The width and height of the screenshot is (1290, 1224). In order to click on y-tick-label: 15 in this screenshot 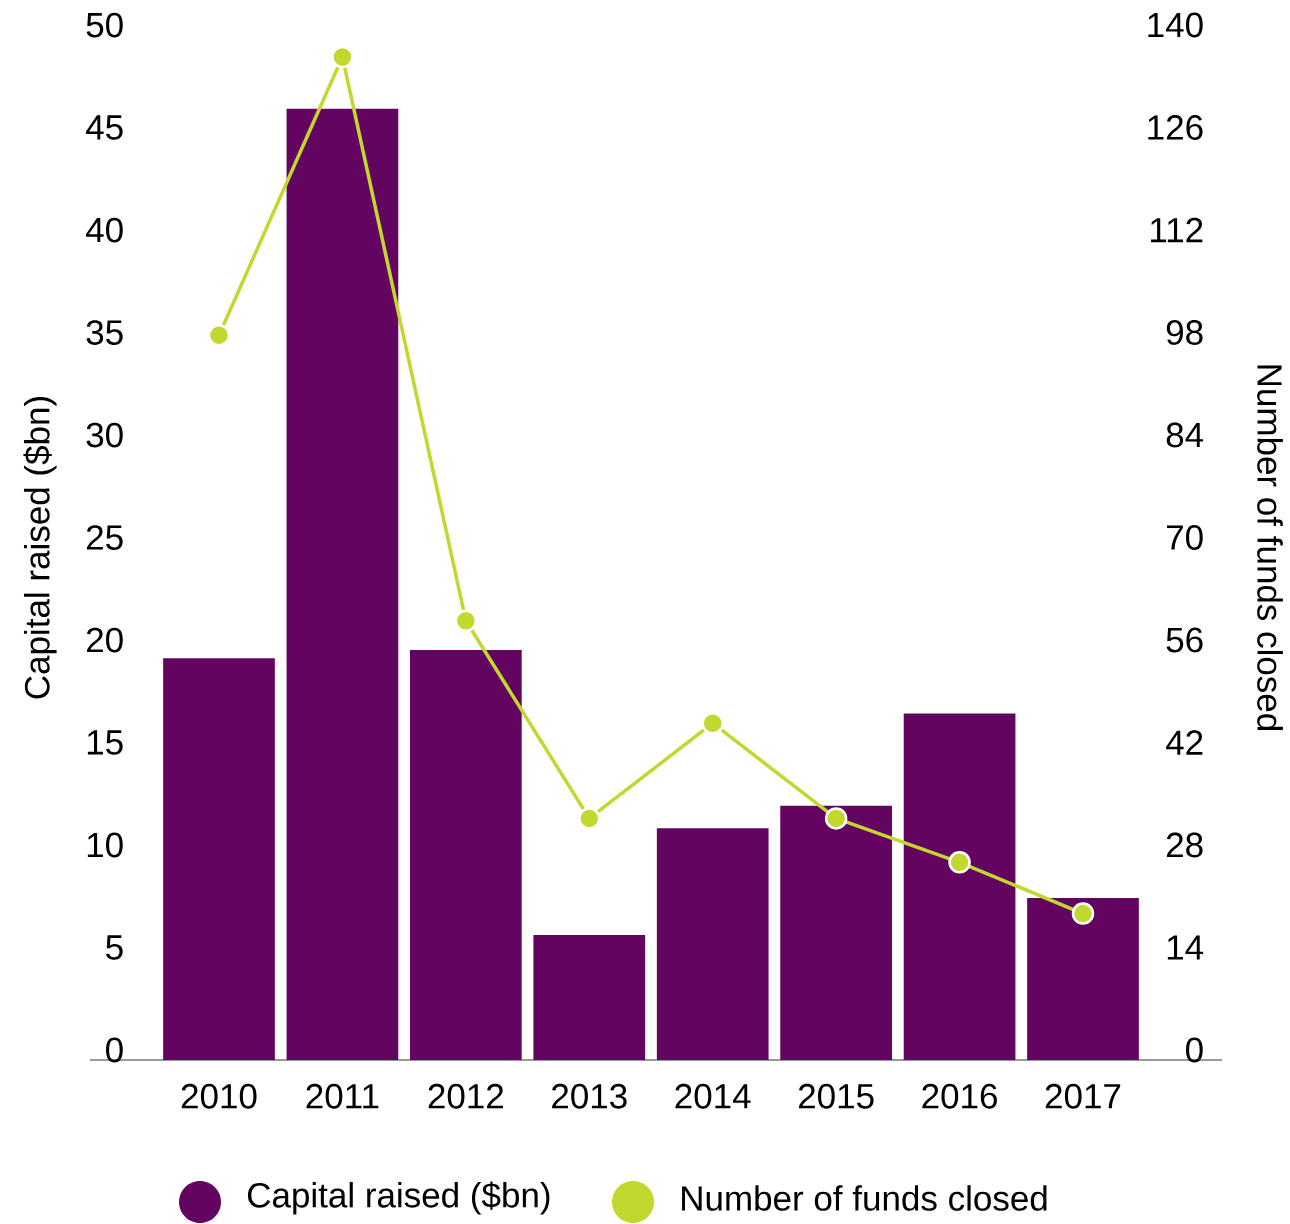, I will do `click(105, 742)`.